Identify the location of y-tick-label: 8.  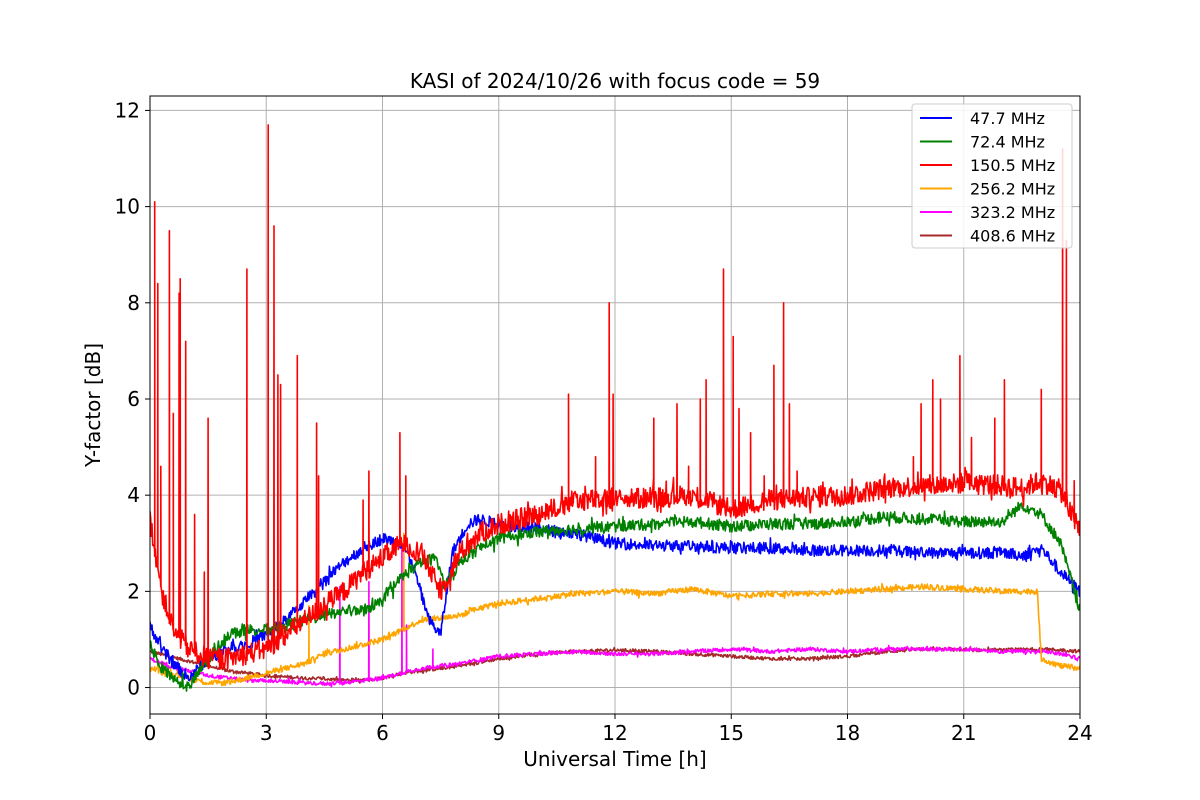
(133, 303).